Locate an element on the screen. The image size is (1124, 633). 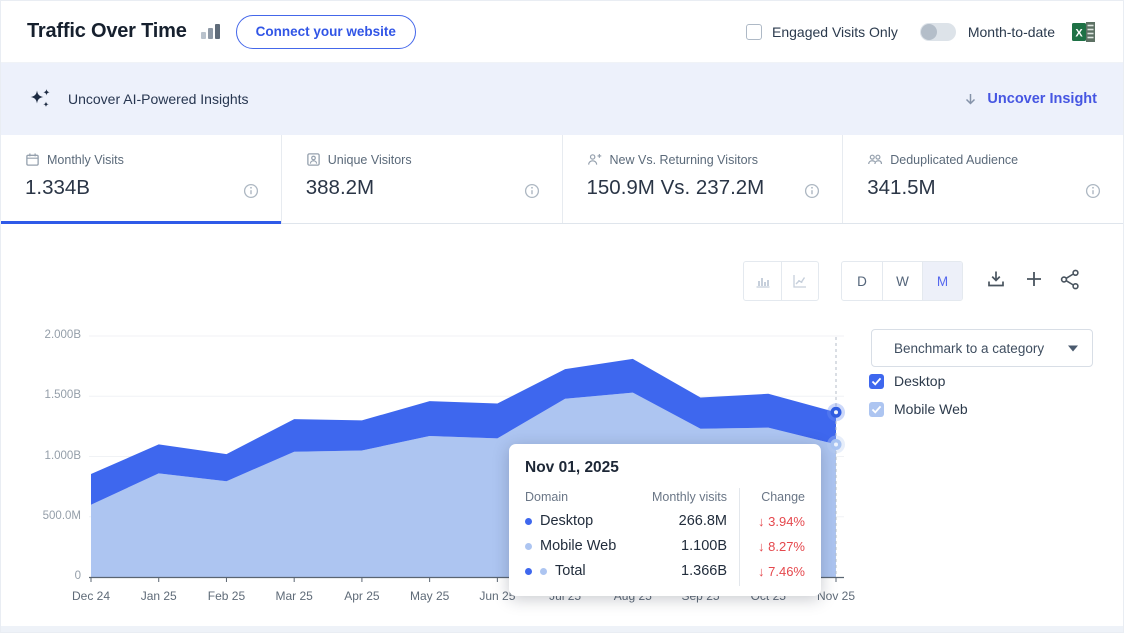
x-axis-label: Jun 25 is located at coordinates (497, 596).